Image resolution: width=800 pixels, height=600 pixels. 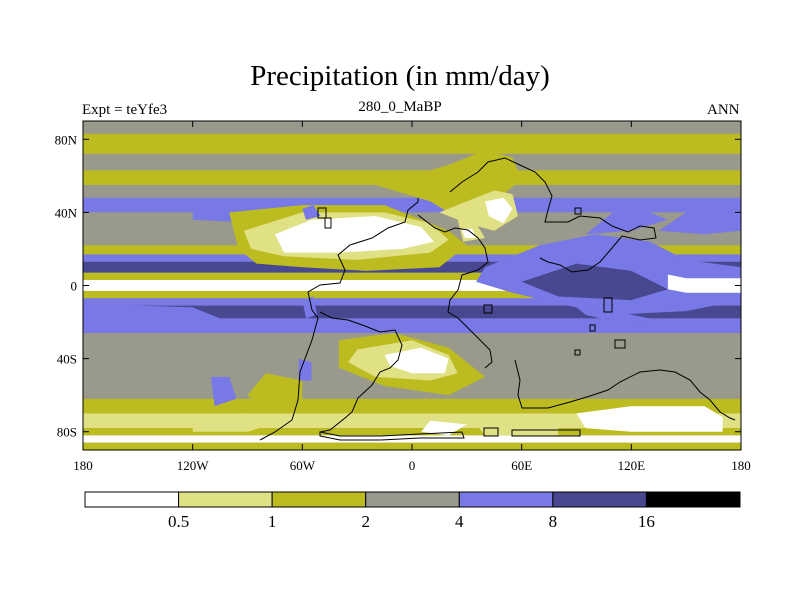 What do you see at coordinates (459, 521) in the screenshot?
I see `colorbar-label: 4` at bounding box center [459, 521].